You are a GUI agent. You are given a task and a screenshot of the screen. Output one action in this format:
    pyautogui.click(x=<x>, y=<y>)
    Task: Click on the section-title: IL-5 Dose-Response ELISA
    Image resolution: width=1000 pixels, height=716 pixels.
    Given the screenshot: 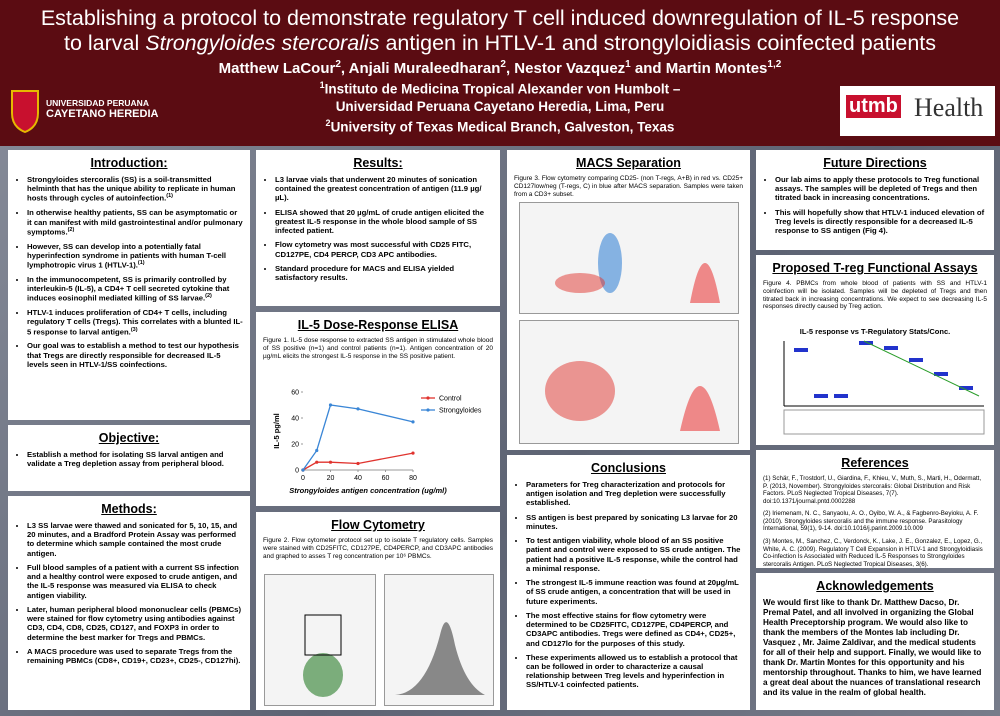 What is the action you would take?
    pyautogui.click(x=378, y=325)
    